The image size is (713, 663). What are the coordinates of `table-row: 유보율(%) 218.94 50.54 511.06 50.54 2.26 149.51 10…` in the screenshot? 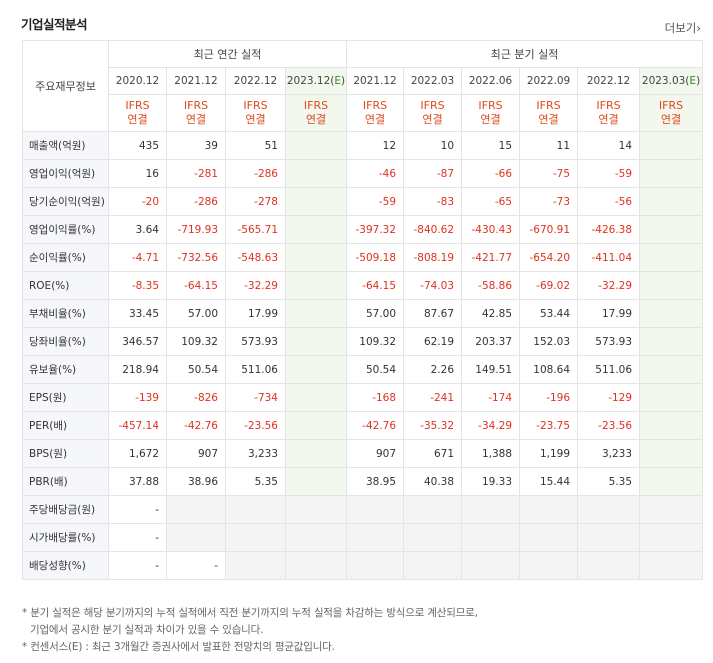 It's located at (363, 370).